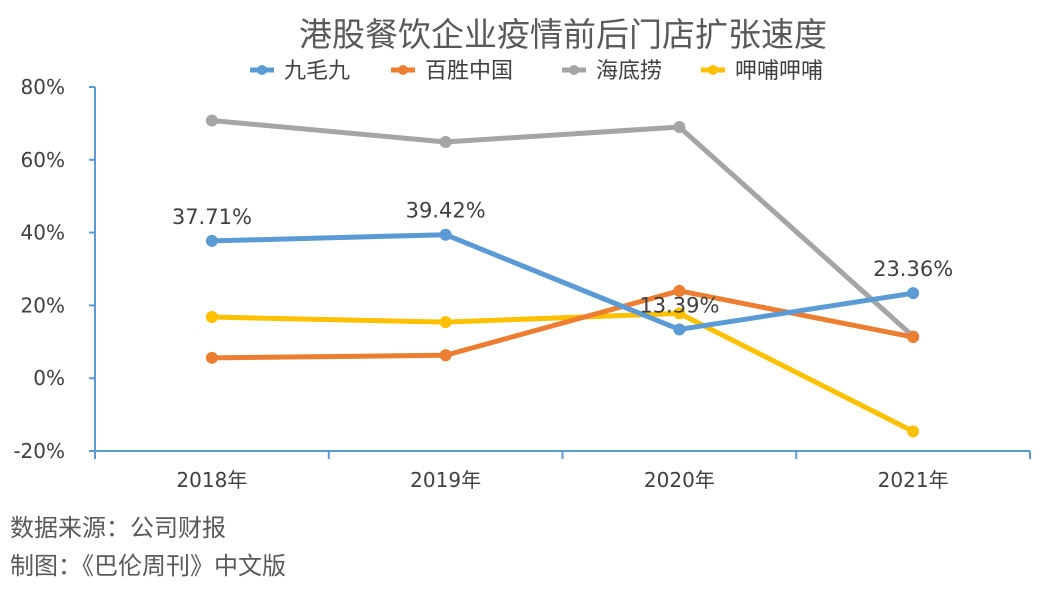 This screenshot has height=590, width=1040. What do you see at coordinates (629, 71) in the screenshot?
I see `legend-label: 海底捞` at bounding box center [629, 71].